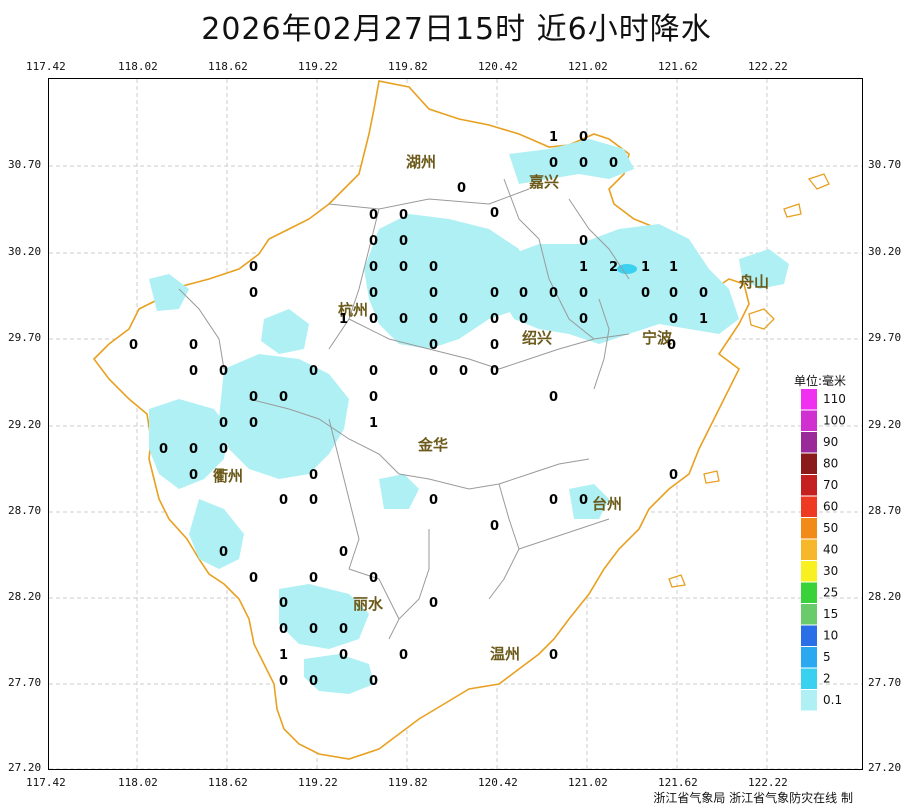 The image size is (913, 812). Describe the element at coordinates (228, 476) in the screenshot. I see `city-label: 衢州` at that location.